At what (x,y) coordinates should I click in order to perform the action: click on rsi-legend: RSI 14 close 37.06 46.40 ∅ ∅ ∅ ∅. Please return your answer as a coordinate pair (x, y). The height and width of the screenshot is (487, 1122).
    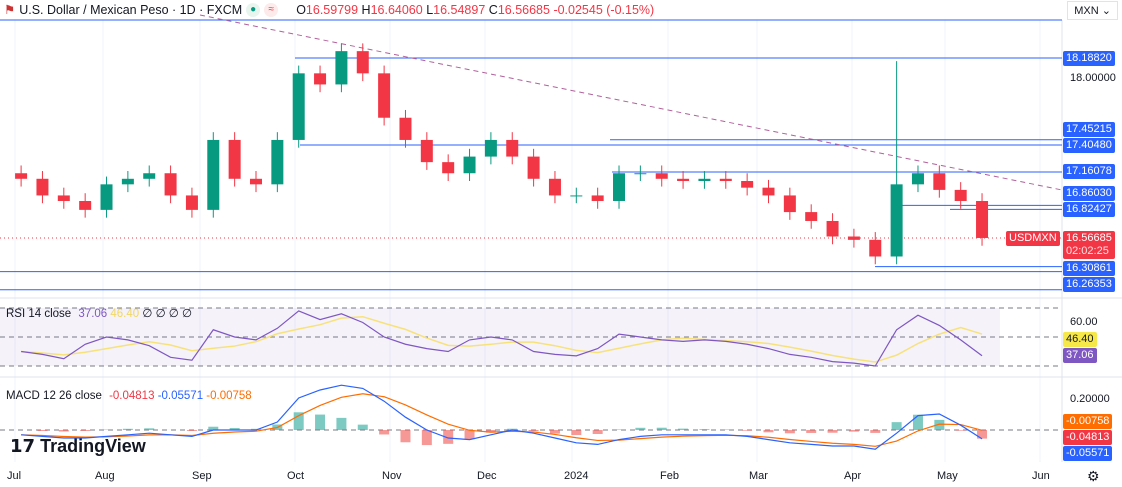
    Looking at the image, I should click on (99, 314).